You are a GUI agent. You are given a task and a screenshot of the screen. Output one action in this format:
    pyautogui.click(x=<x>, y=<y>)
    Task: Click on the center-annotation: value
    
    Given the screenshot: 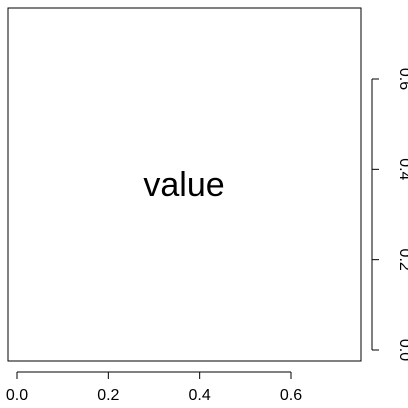 What is the action you would take?
    pyautogui.click(x=183, y=185)
    